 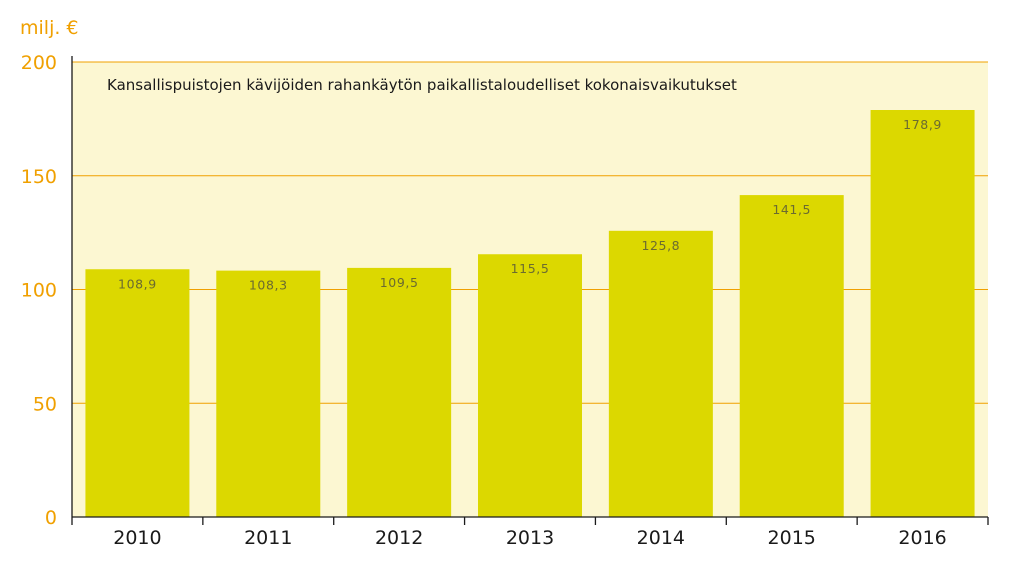 What do you see at coordinates (49, 28) in the screenshot?
I see `y-unit-label: milj. €` at bounding box center [49, 28].